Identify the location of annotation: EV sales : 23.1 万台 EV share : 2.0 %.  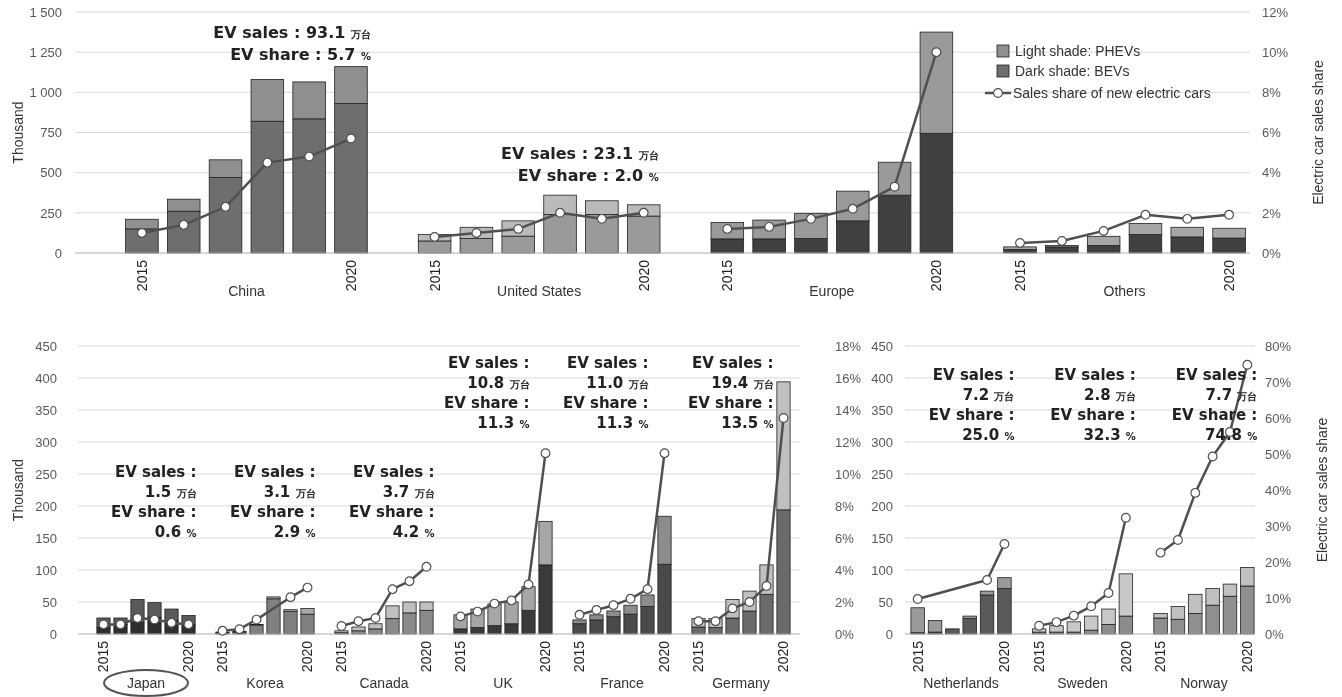
(580, 164).